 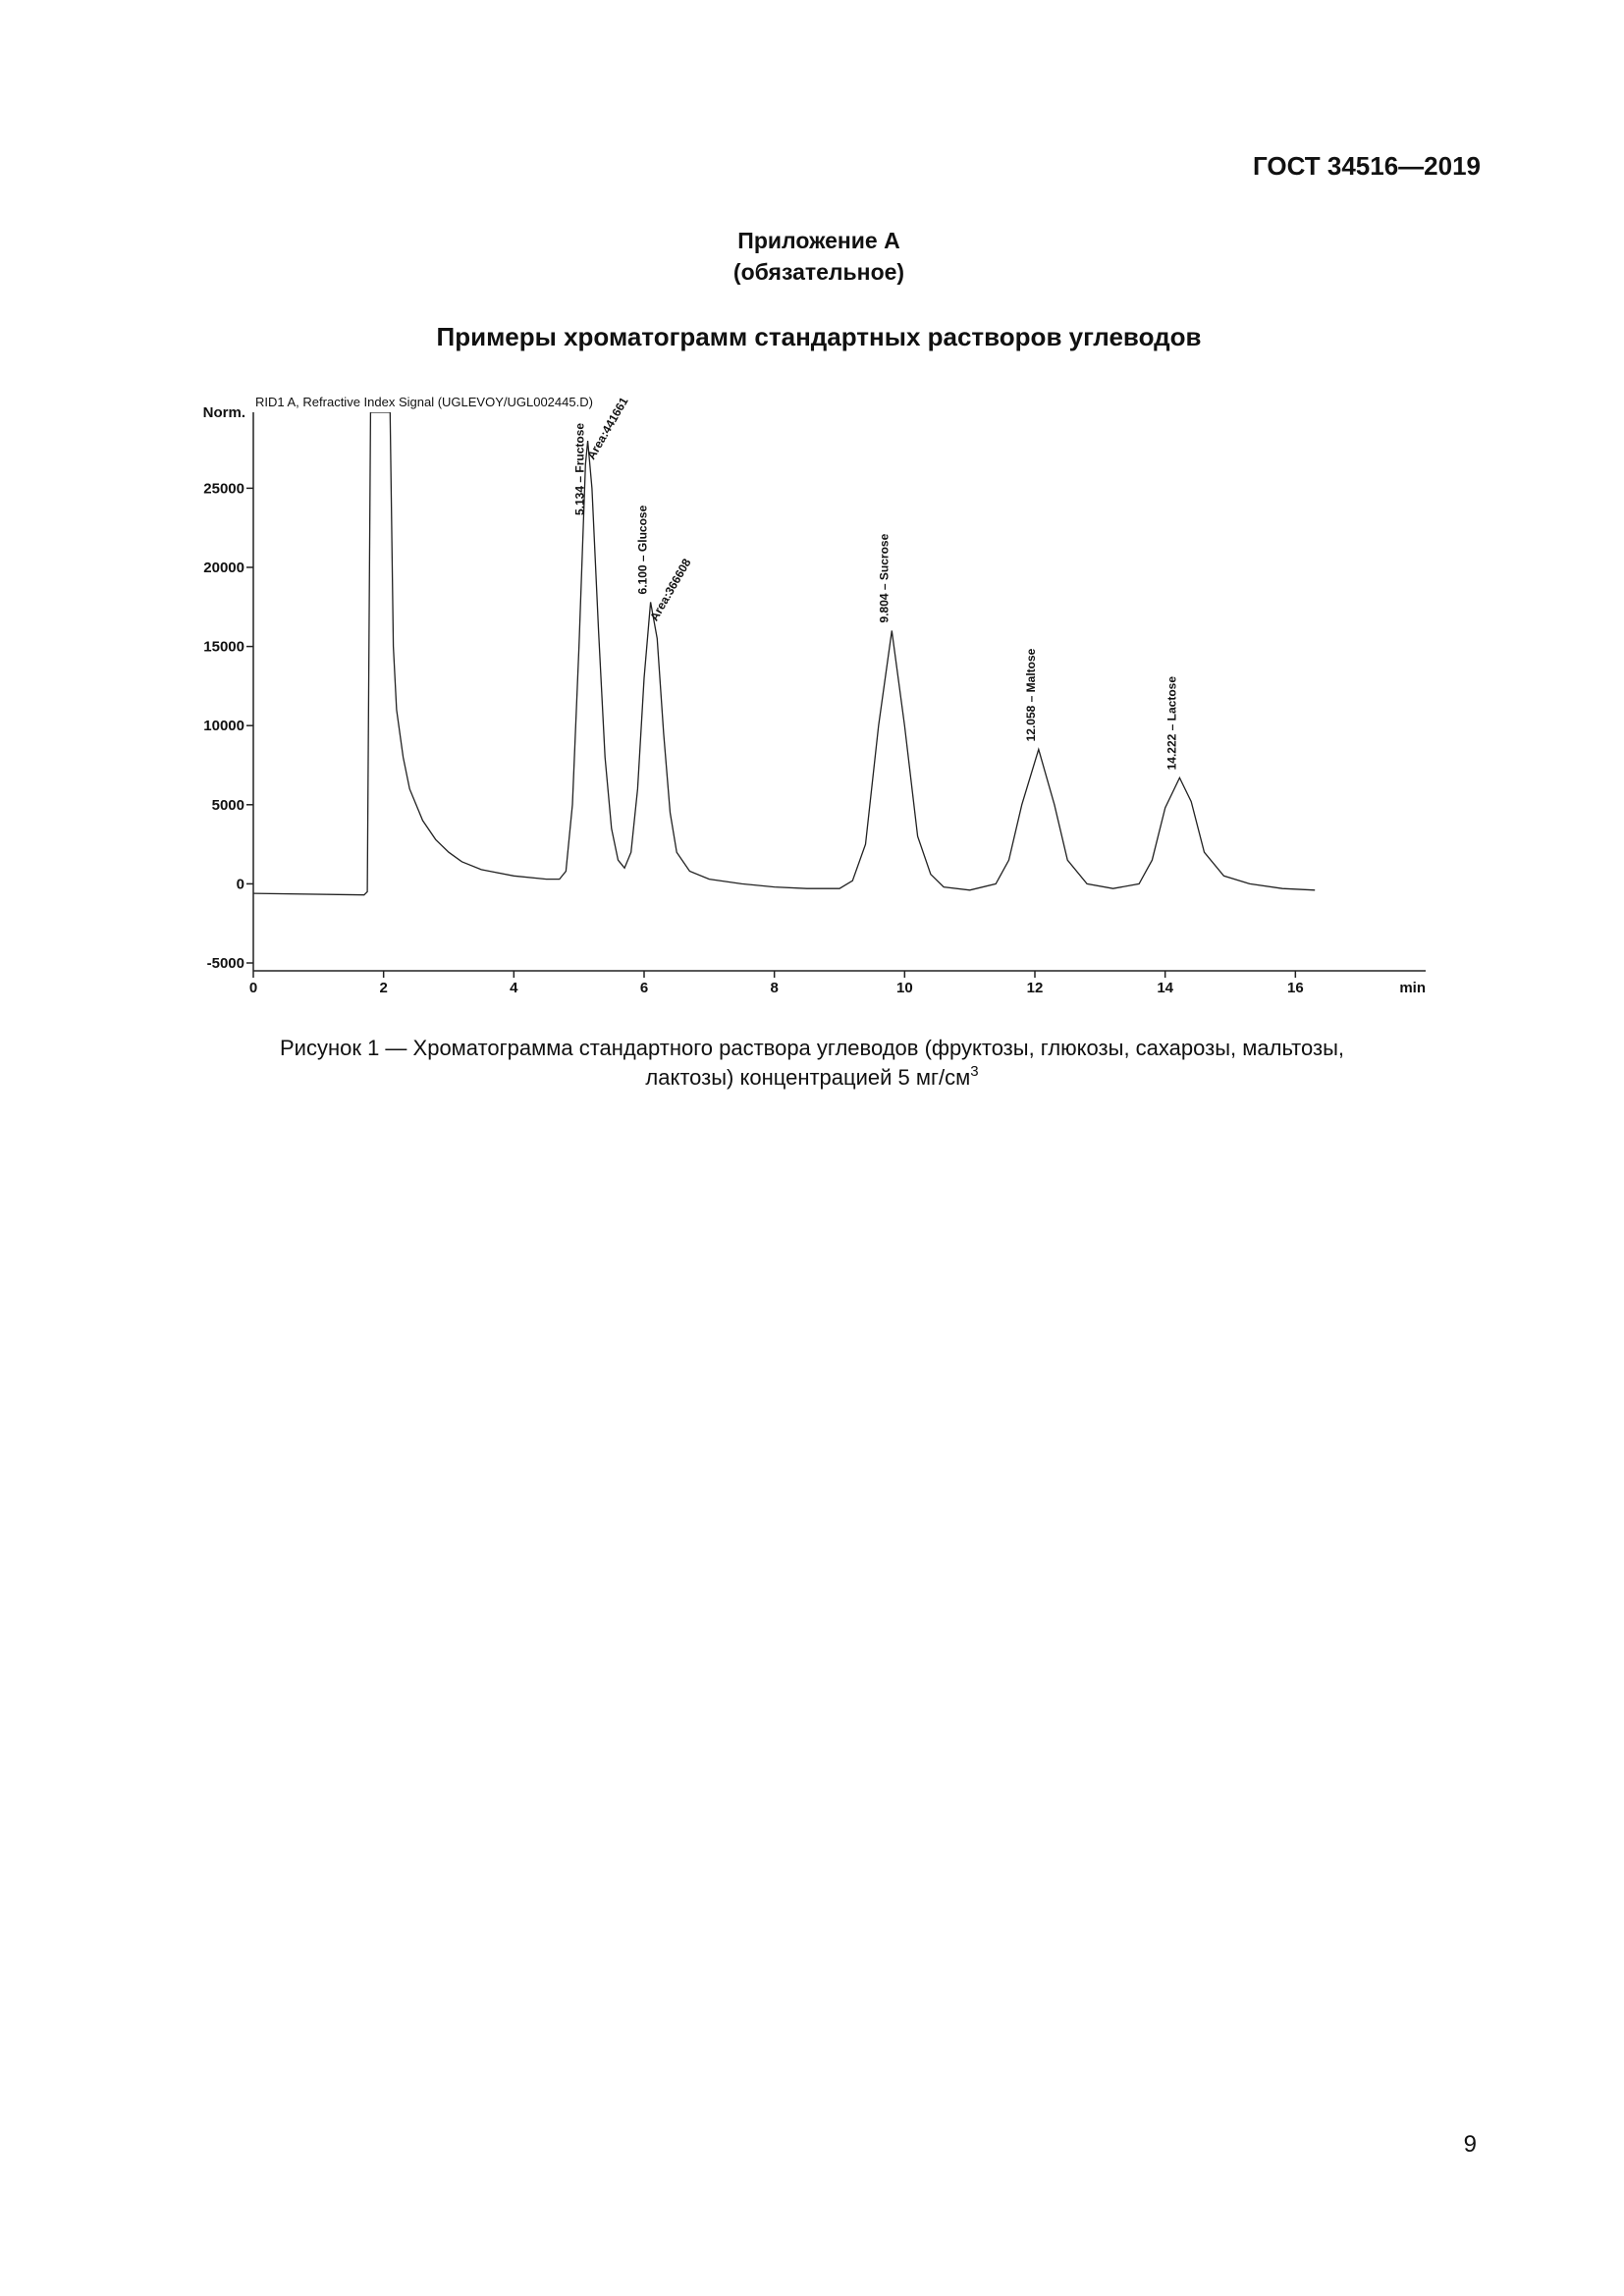 I want to click on x-tick-label: 16, so click(x=1295, y=988).